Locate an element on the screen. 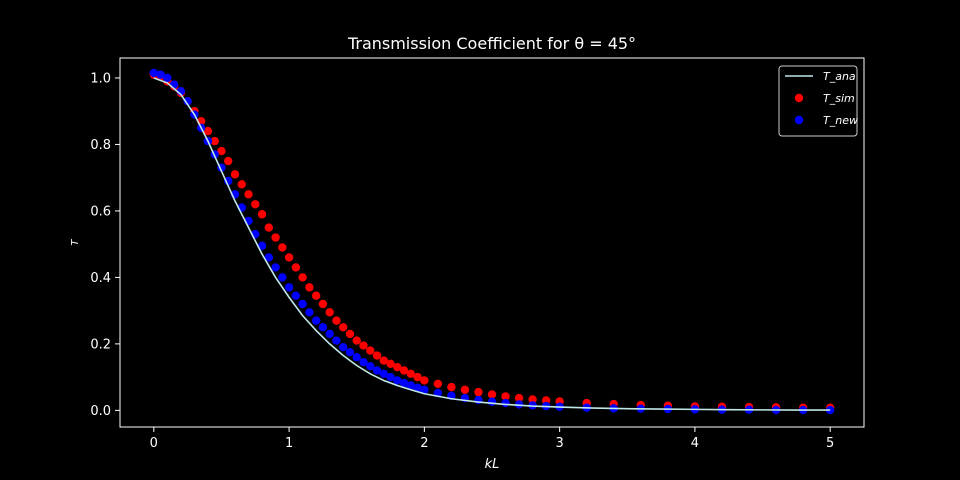 The width and height of the screenshot is (960, 480). y-tick-label: 0.6 is located at coordinates (100, 211).